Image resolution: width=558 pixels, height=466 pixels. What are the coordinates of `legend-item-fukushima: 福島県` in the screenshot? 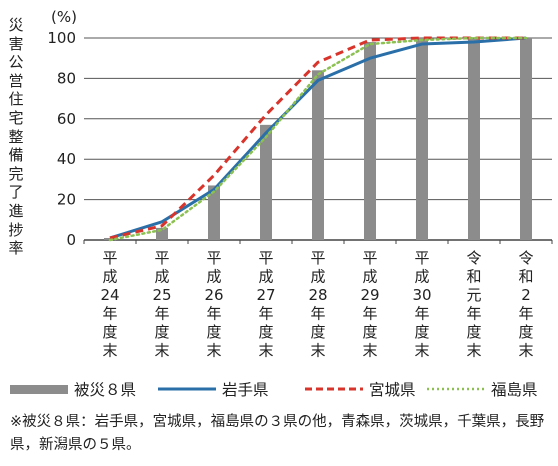 It's located at (482, 389).